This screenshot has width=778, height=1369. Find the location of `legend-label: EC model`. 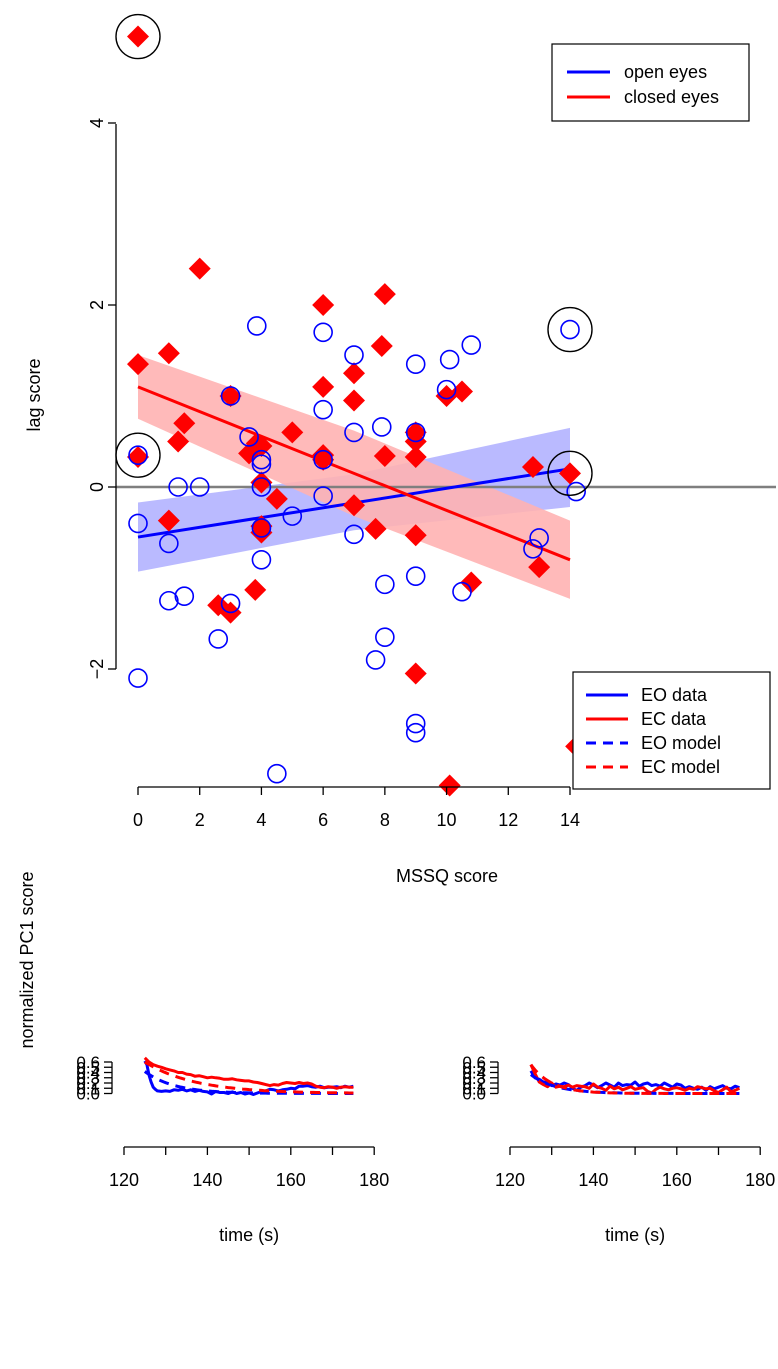

legend-label: EC model is located at coordinates (680, 767).